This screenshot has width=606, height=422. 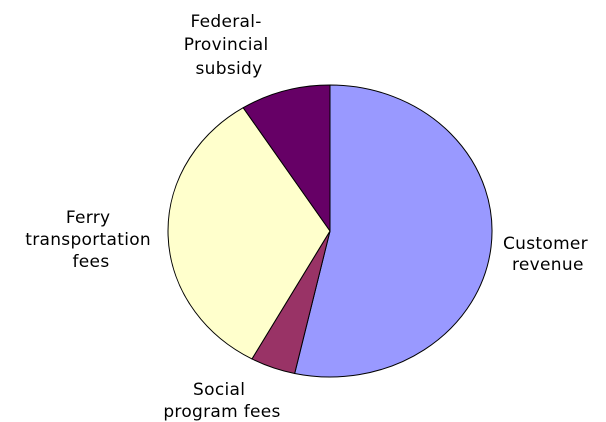 I want to click on label-federal-provincial-subsidy: Federal- Provincial subsidy, so click(x=229, y=45).